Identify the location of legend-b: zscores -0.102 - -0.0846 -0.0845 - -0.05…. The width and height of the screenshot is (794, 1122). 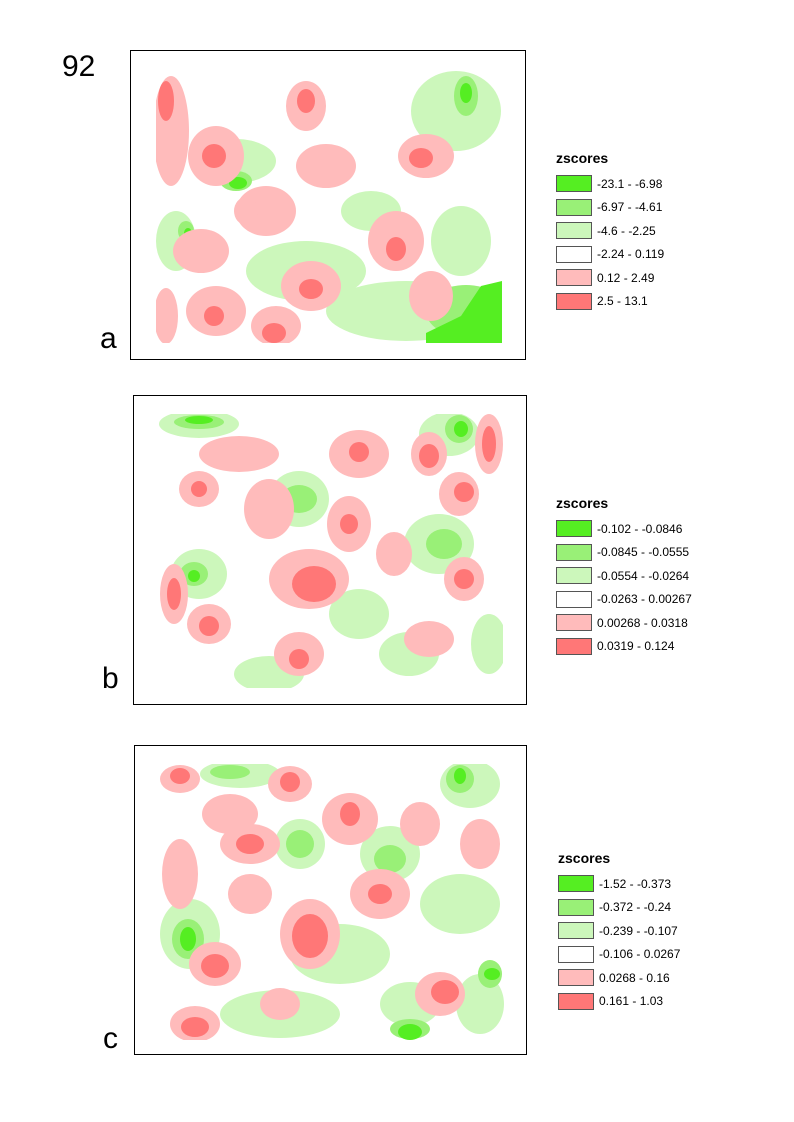
(624, 576).